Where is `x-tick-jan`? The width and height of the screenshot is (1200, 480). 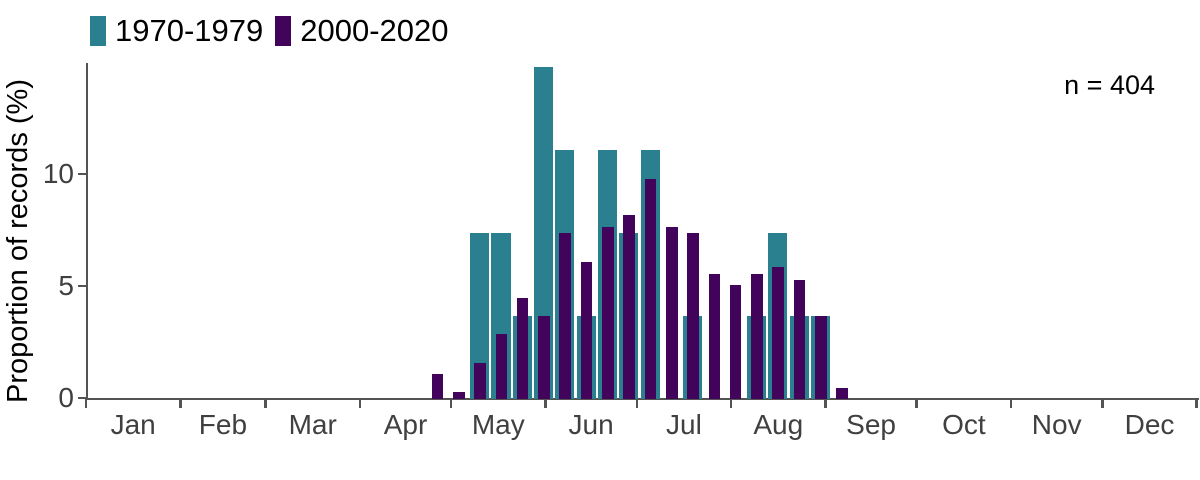
x-tick-jan is located at coordinates (86, 404).